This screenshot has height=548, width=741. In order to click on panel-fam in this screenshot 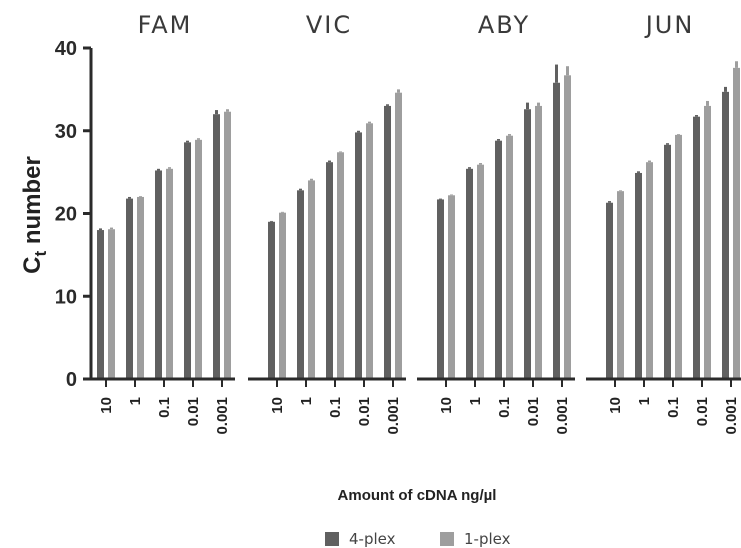, I will do `click(164, 244)`.